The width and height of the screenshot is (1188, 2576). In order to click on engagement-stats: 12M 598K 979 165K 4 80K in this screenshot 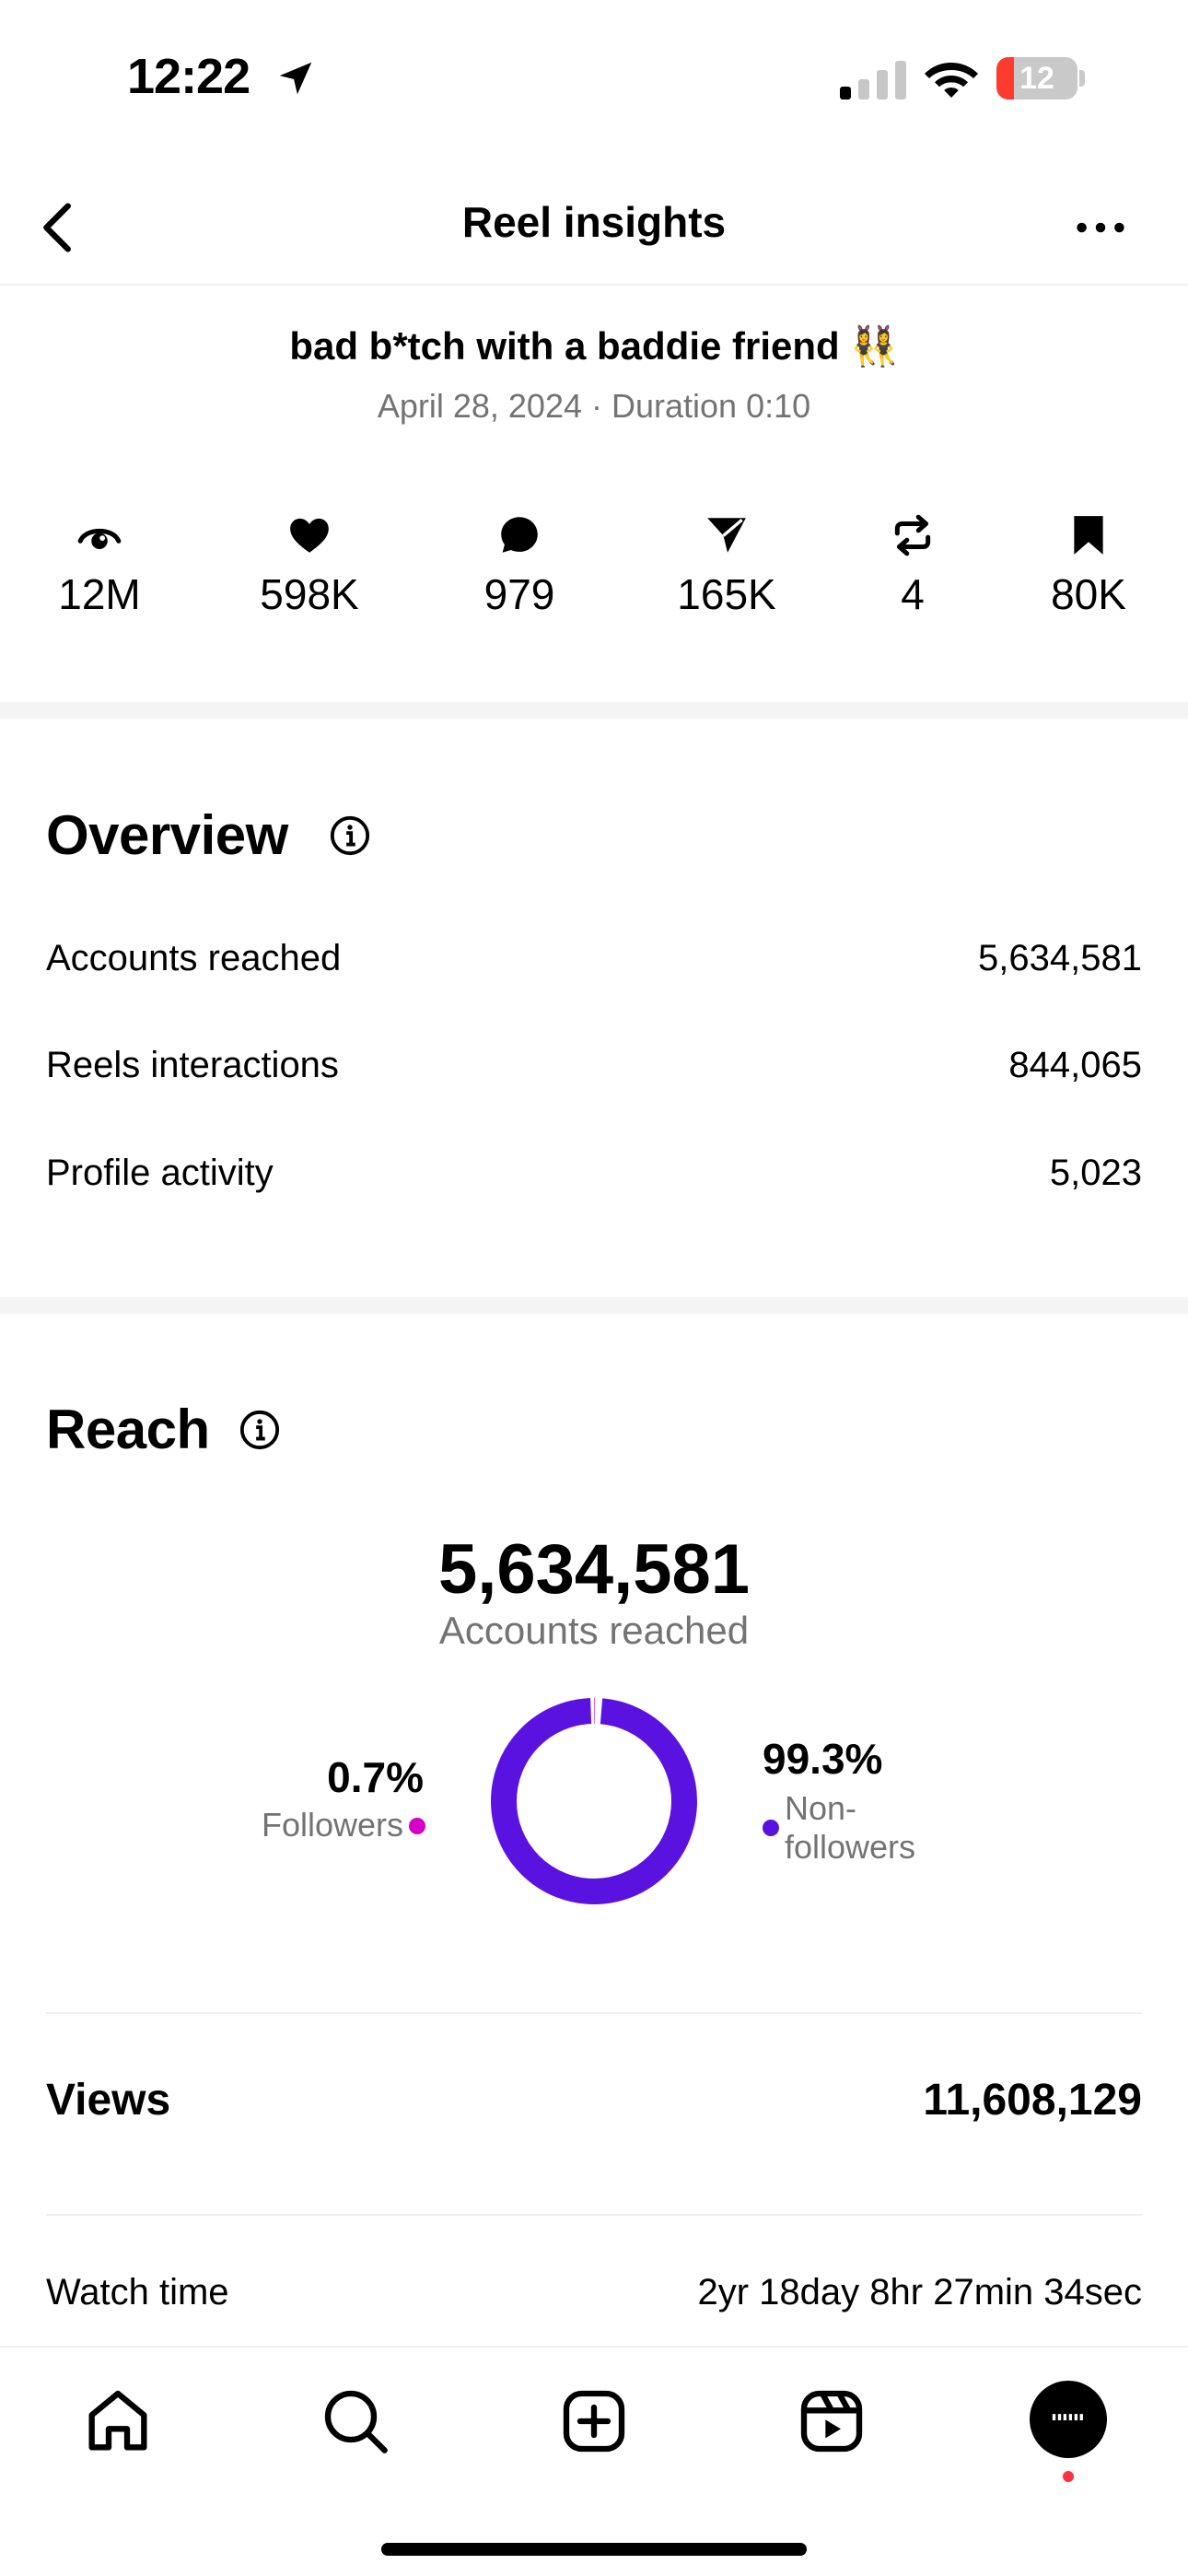, I will do `click(594, 576)`.